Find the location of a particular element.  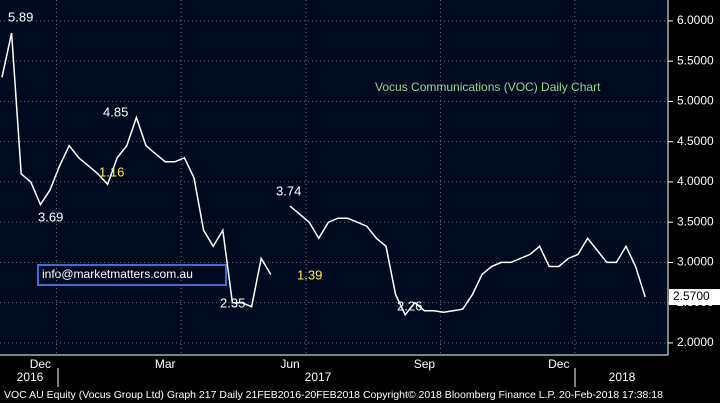

x-tick-label: Mar is located at coordinates (165, 364).